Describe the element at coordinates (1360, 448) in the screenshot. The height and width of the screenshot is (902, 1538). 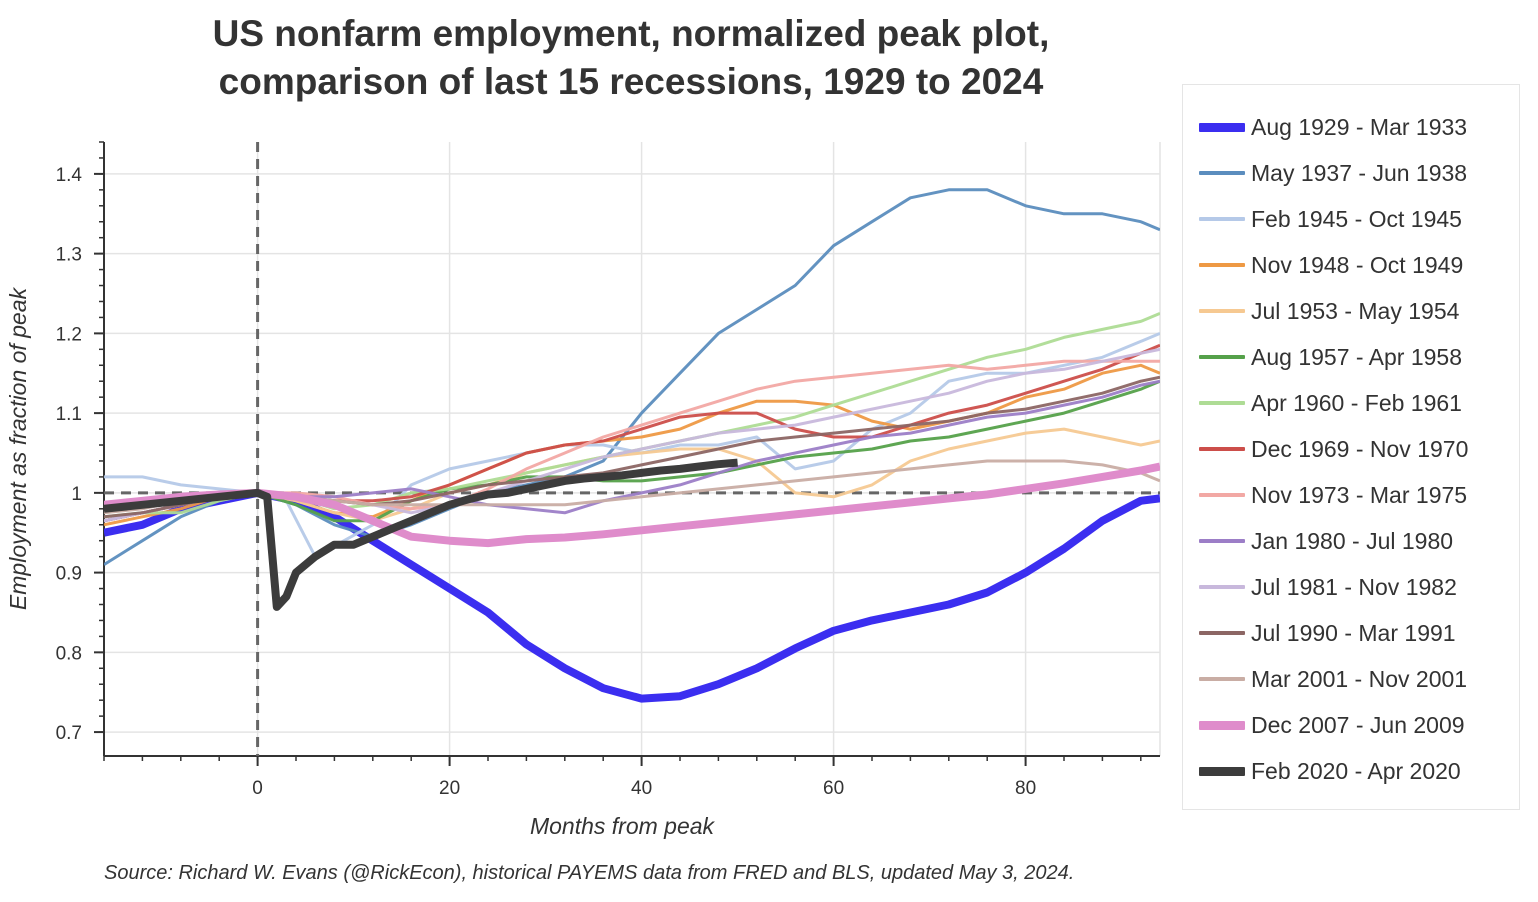
I see `legend-label: Dec 1969 - Nov 1970` at that location.